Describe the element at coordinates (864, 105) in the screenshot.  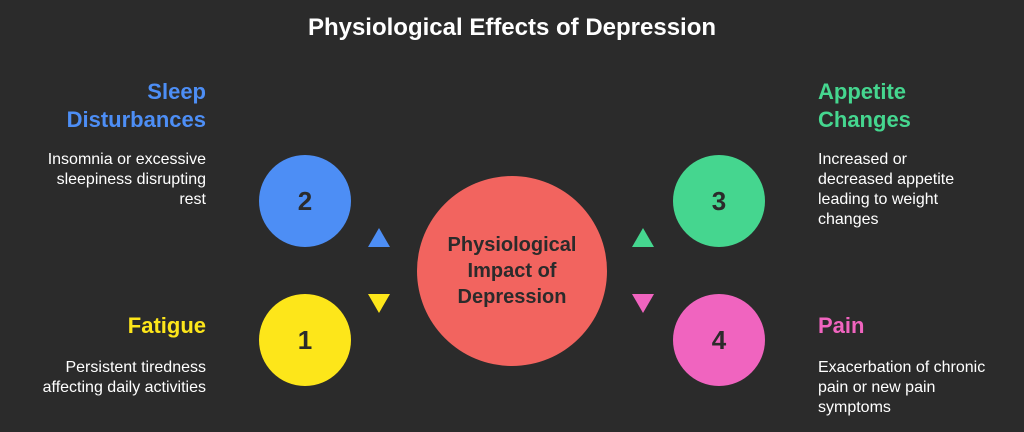
I see `appetite-changes-heading: Appetite Changes` at that location.